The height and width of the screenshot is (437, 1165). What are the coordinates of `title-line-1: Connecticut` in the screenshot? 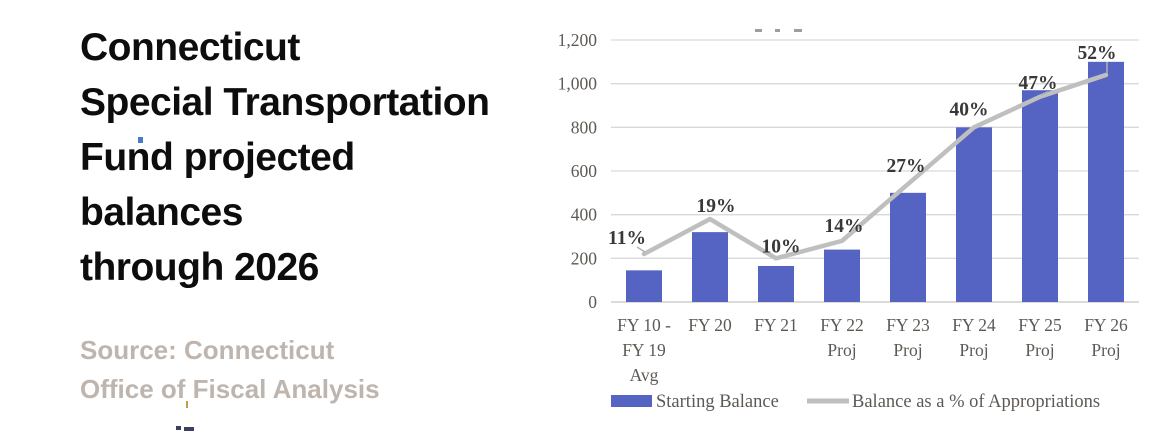 It's located at (190, 47).